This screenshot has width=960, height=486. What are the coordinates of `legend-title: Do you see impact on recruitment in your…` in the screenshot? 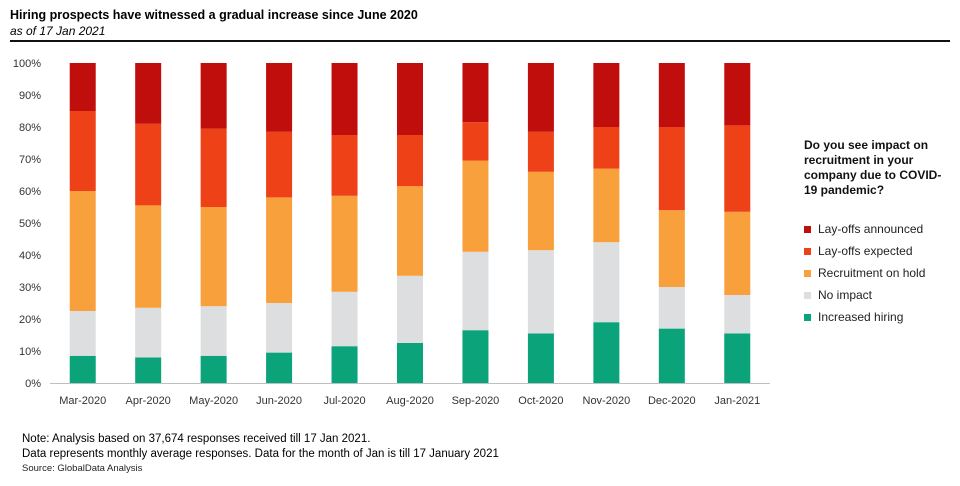 It's located at (873, 167).